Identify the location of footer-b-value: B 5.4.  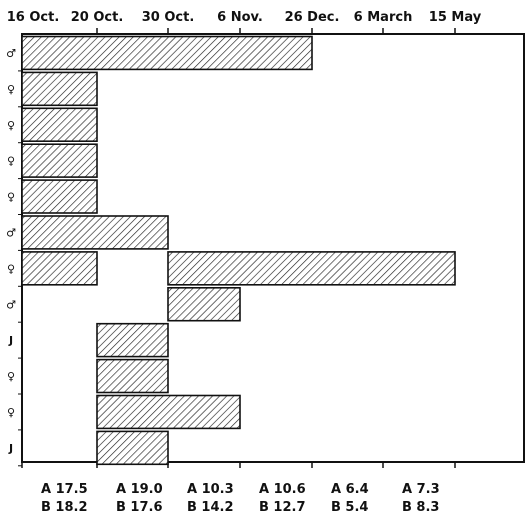
(349, 507).